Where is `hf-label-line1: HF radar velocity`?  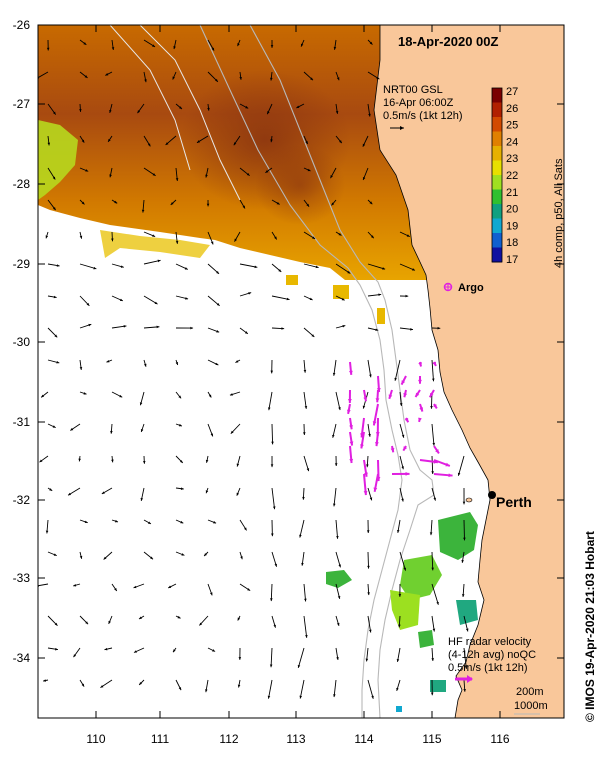
hf-label-line1: HF radar velocity is located at coordinates (490, 642).